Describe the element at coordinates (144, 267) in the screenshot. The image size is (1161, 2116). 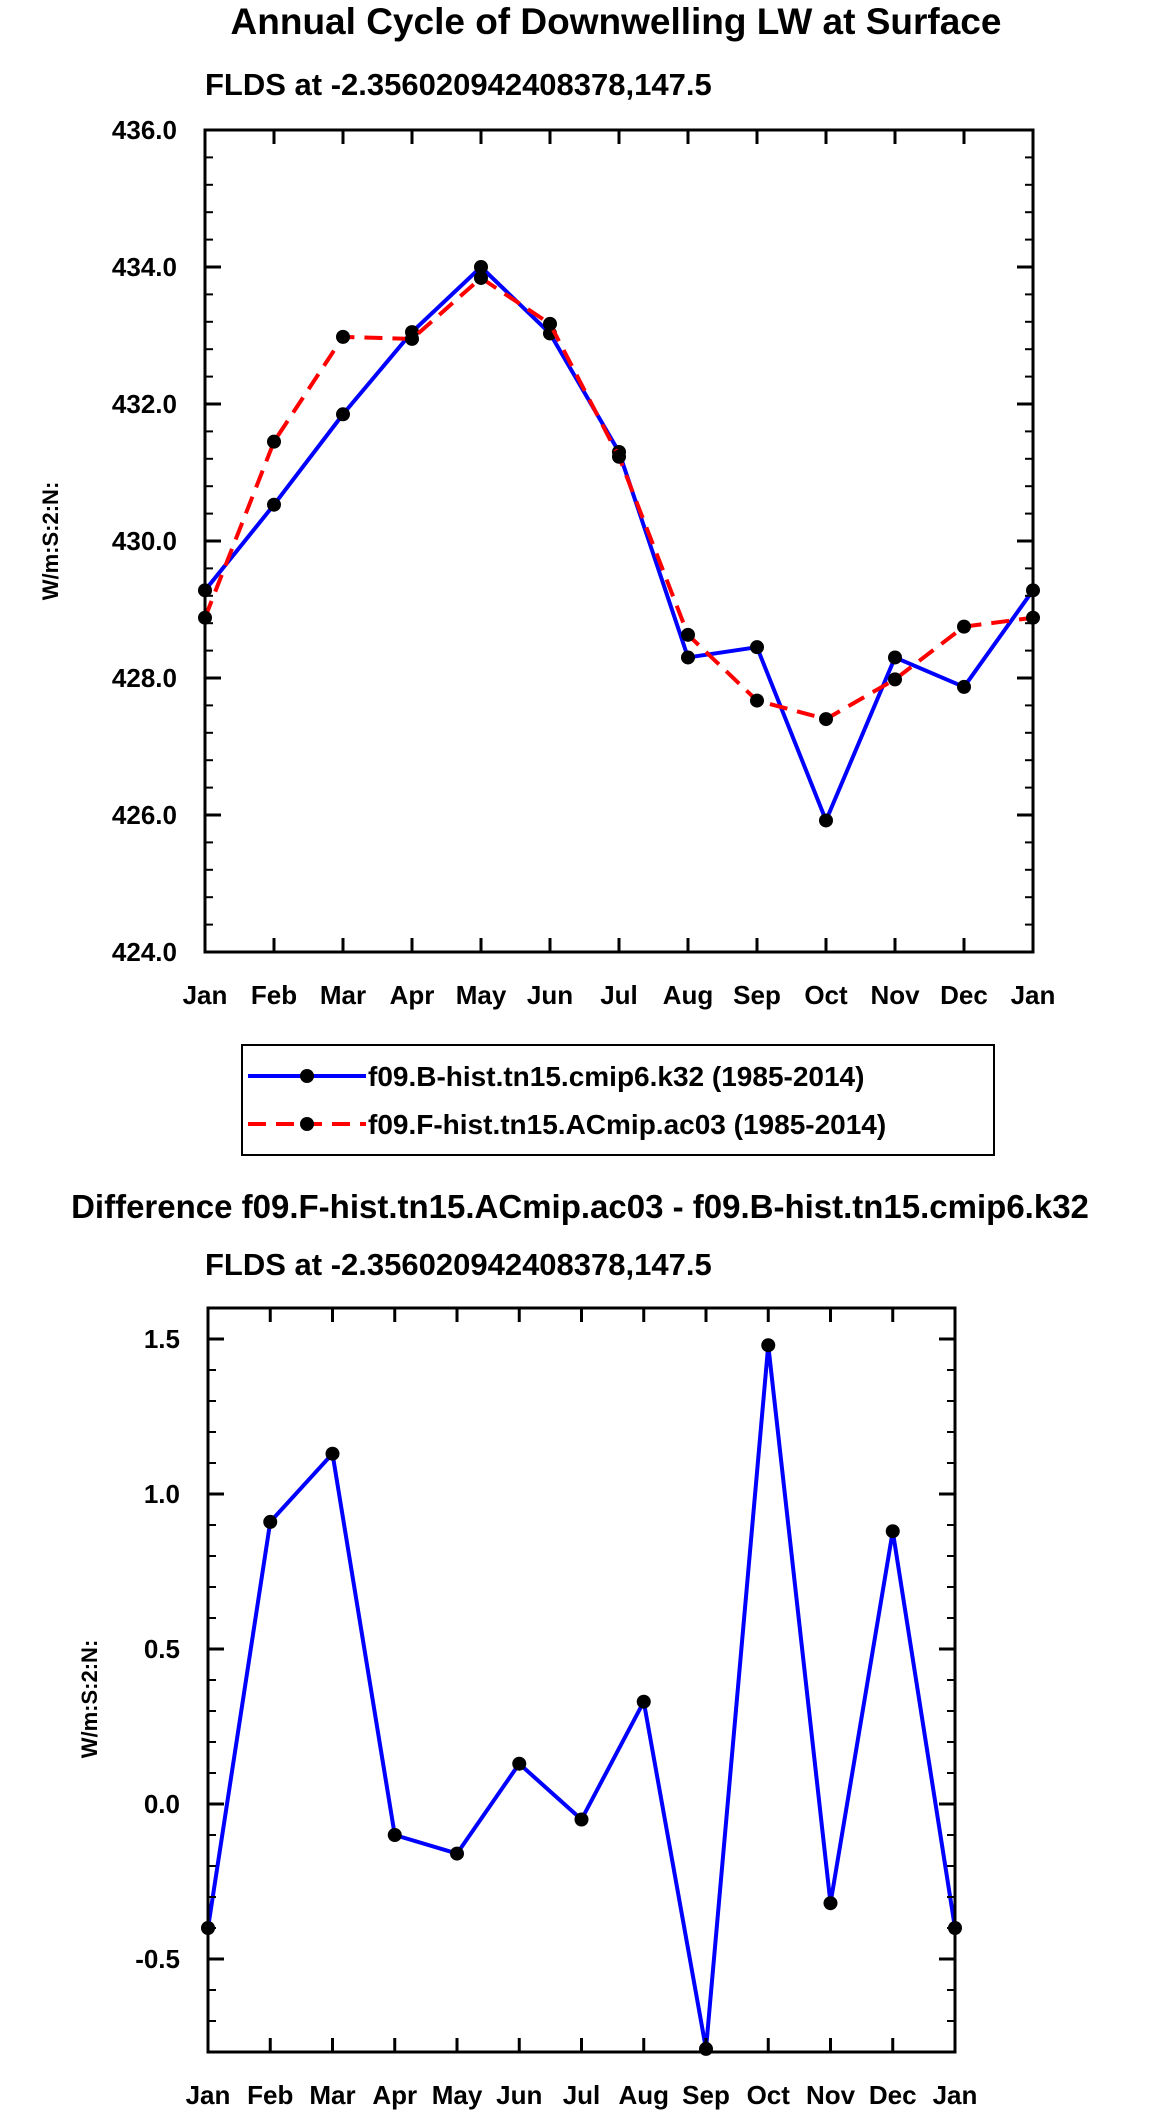
I see `chart1-ytick-label-5: 434.0` at that location.